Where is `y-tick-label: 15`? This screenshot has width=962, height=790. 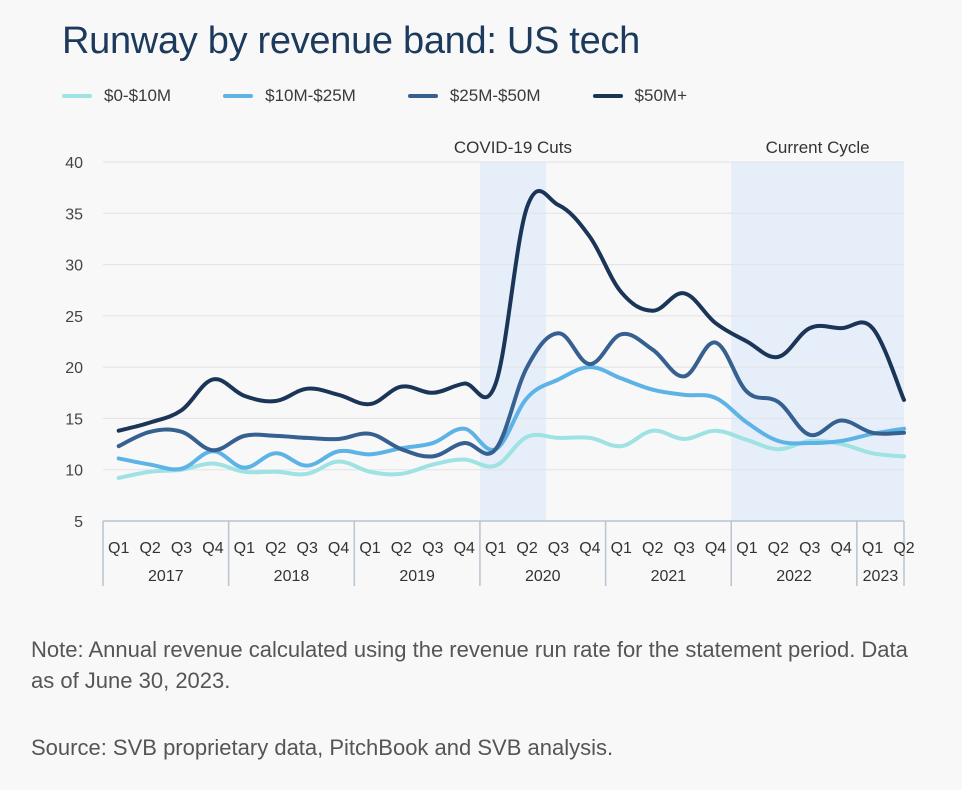
y-tick-label: 15 is located at coordinates (74, 419).